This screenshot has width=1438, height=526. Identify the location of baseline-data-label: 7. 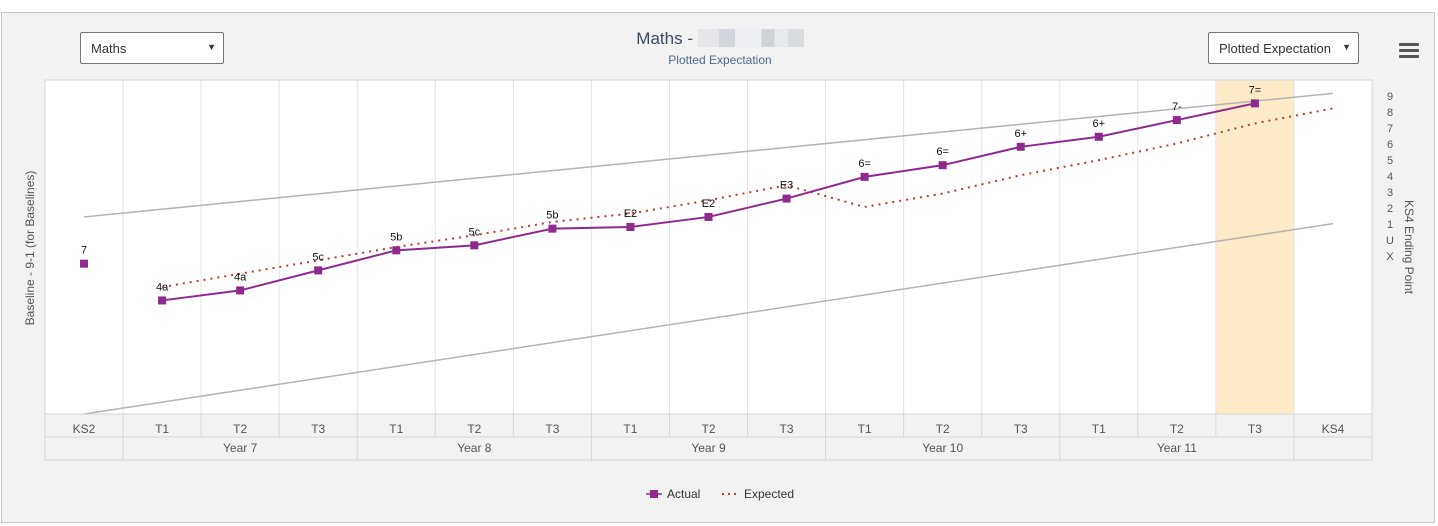
(84, 251).